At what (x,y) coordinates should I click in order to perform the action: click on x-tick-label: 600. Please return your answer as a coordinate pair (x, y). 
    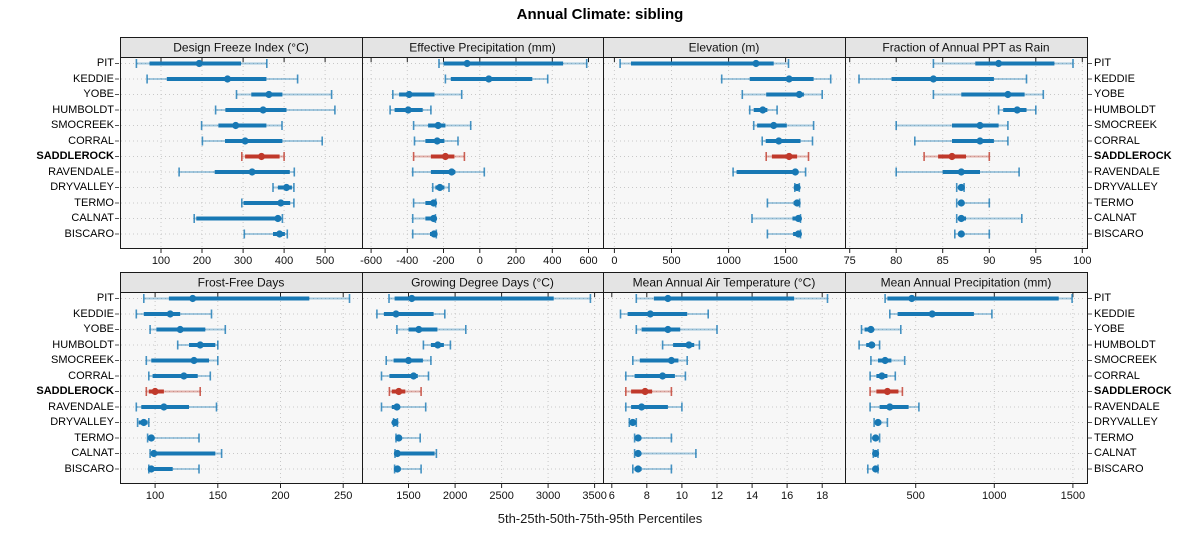
    Looking at the image, I should click on (588, 261).